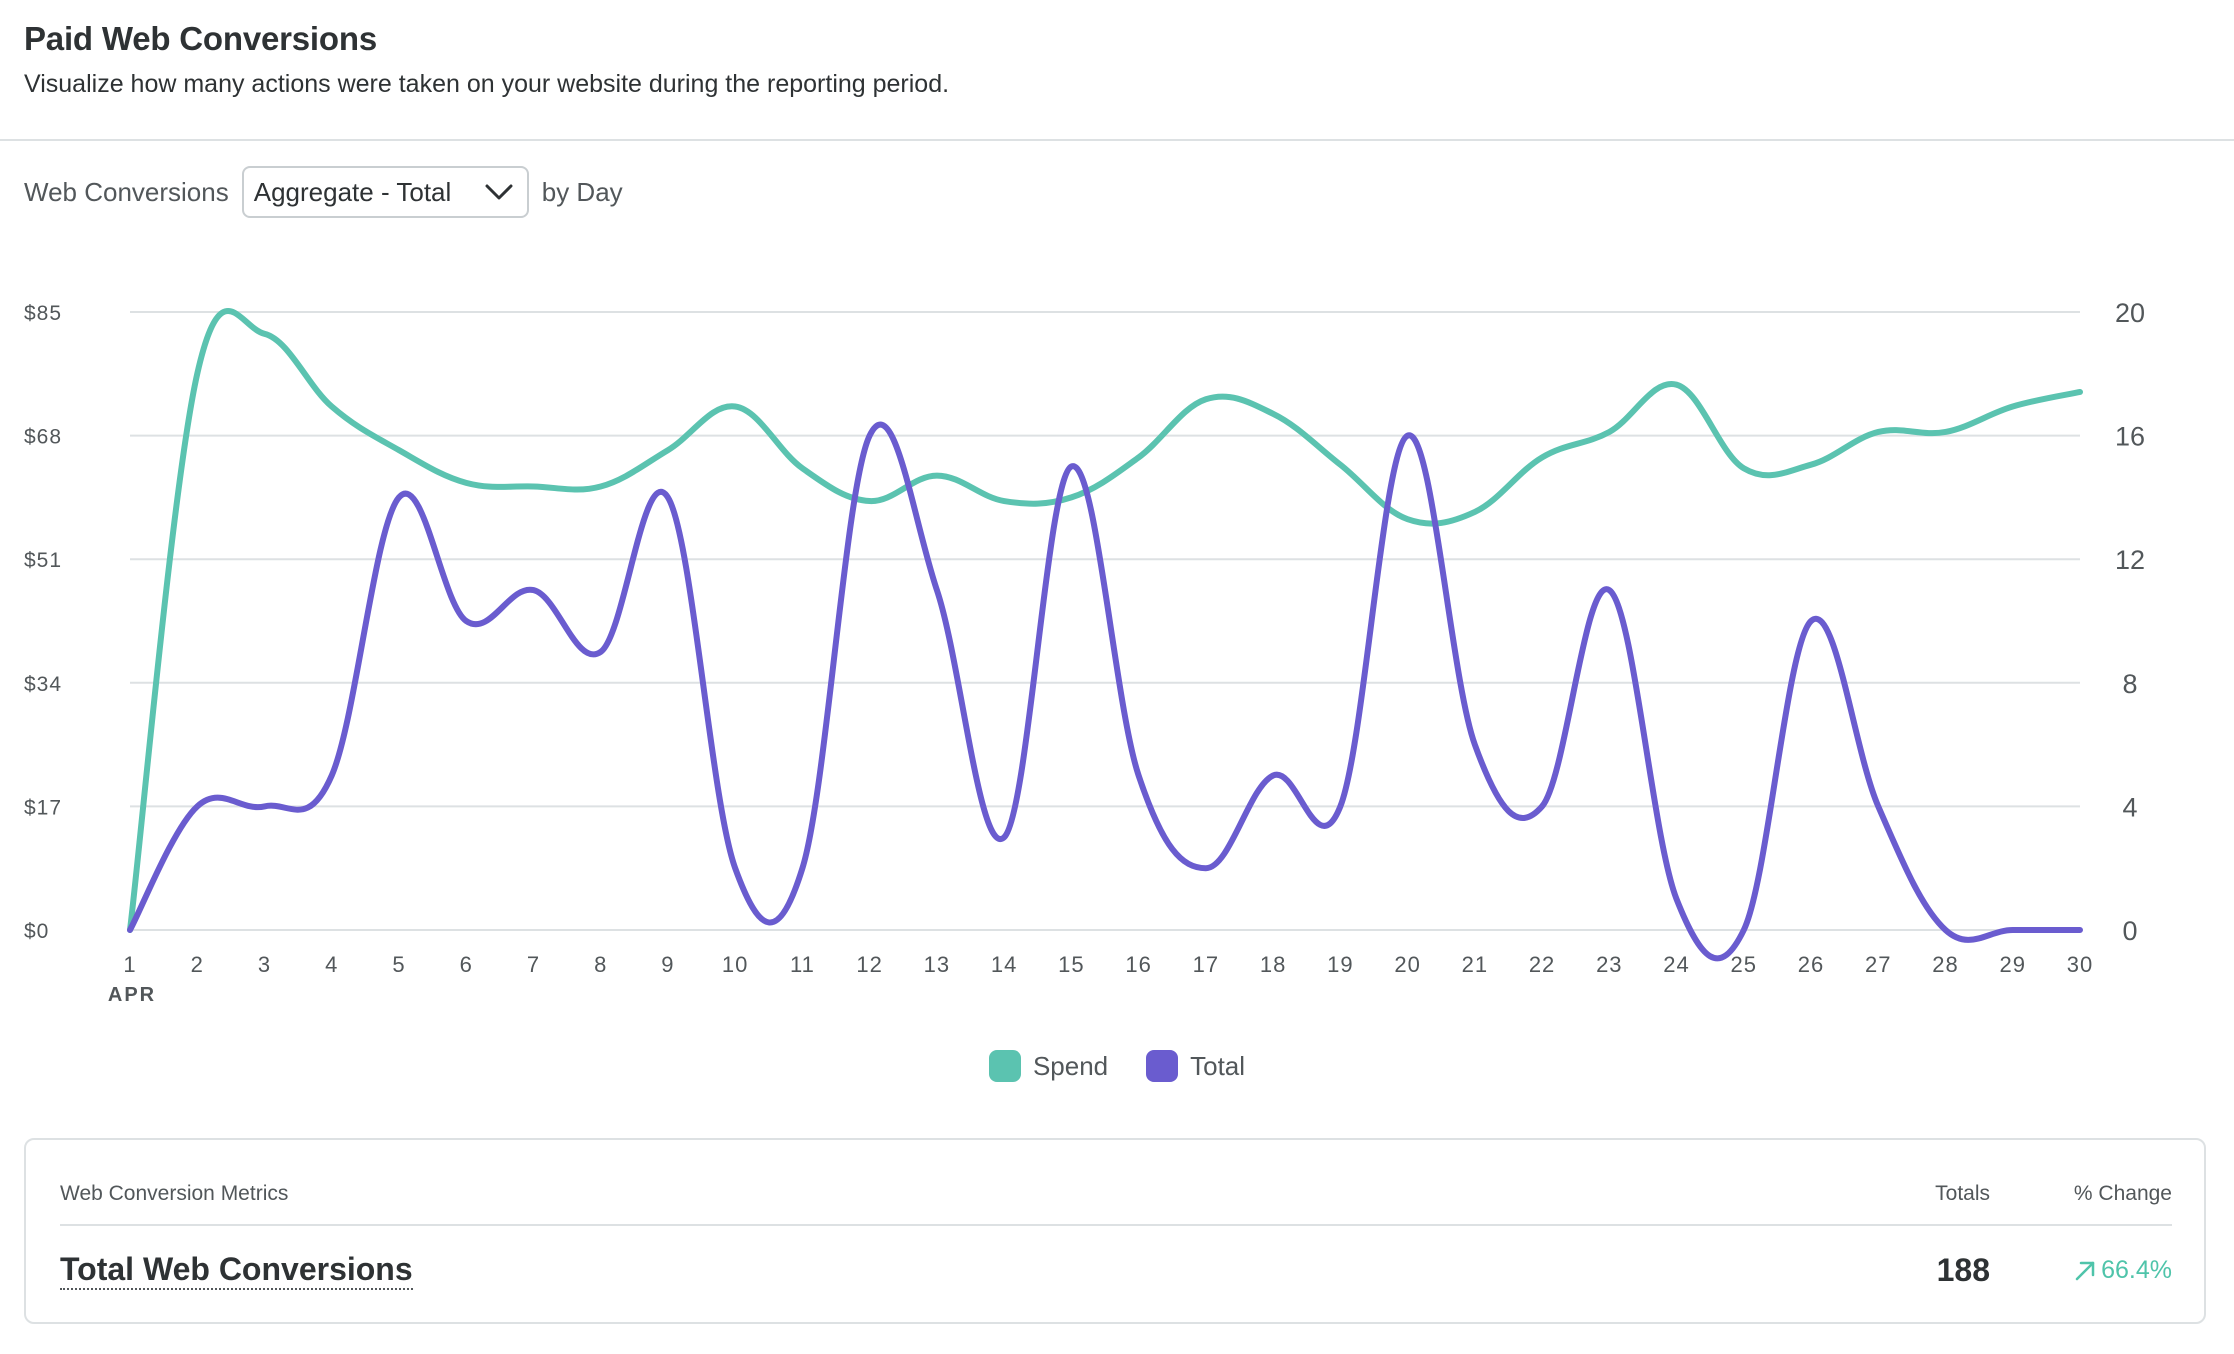  I want to click on arrow-up-right-icon, so click(2085, 1270).